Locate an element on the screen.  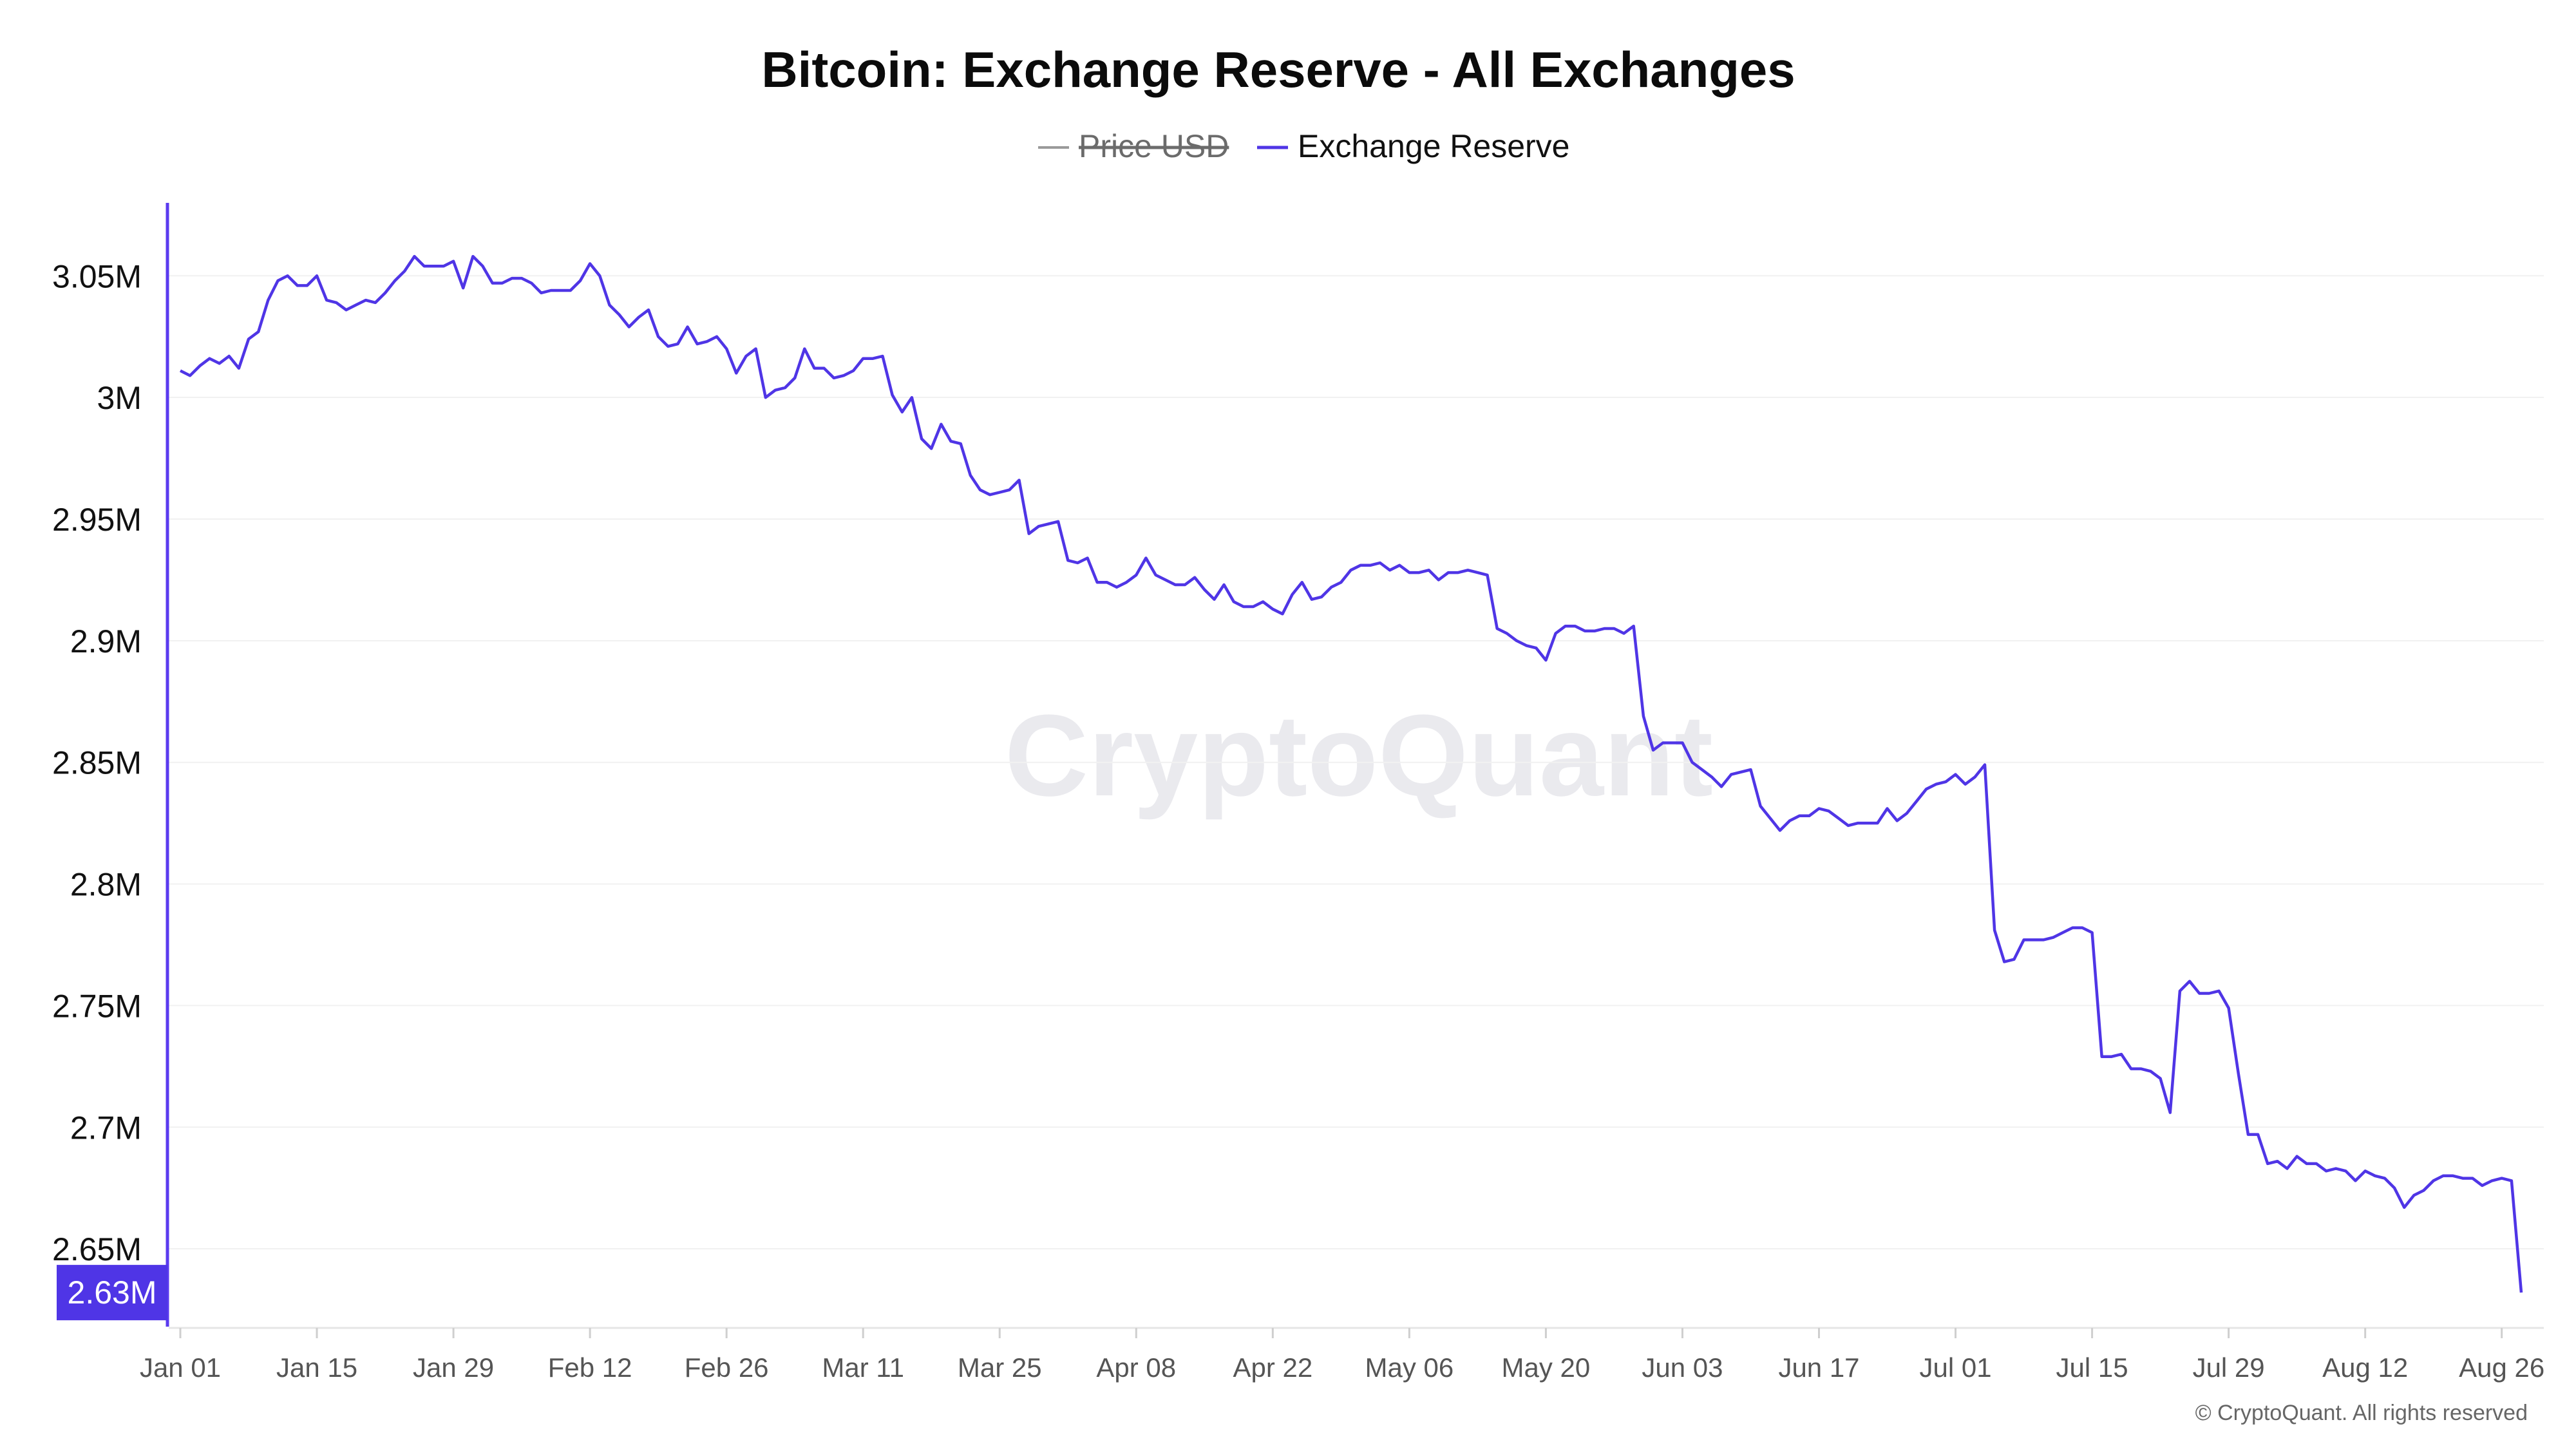
x-tick-label: Feb 12 is located at coordinates (590, 1368).